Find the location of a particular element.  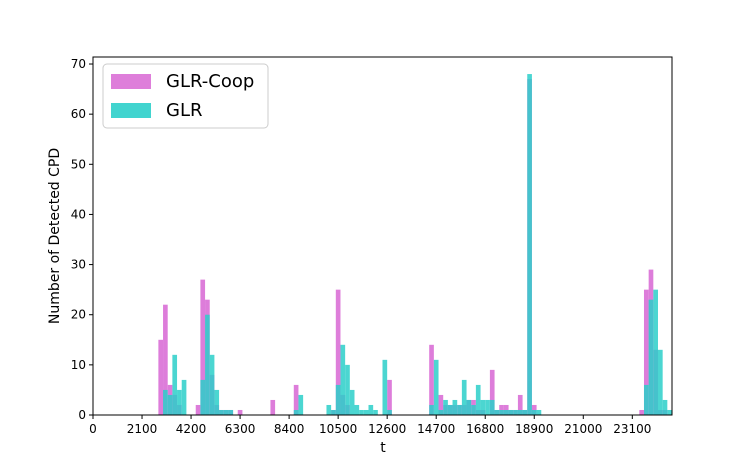

x-tick-label: 0 is located at coordinates (93, 429).